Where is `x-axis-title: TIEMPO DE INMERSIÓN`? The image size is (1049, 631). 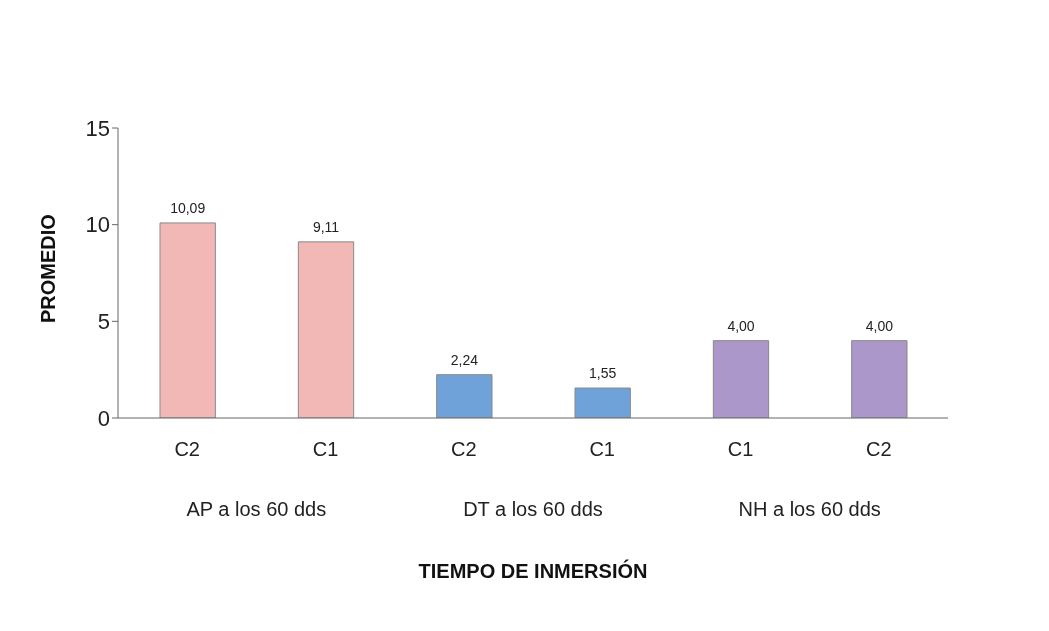
x-axis-title: TIEMPO DE INMERSIÓN is located at coordinates (533, 570).